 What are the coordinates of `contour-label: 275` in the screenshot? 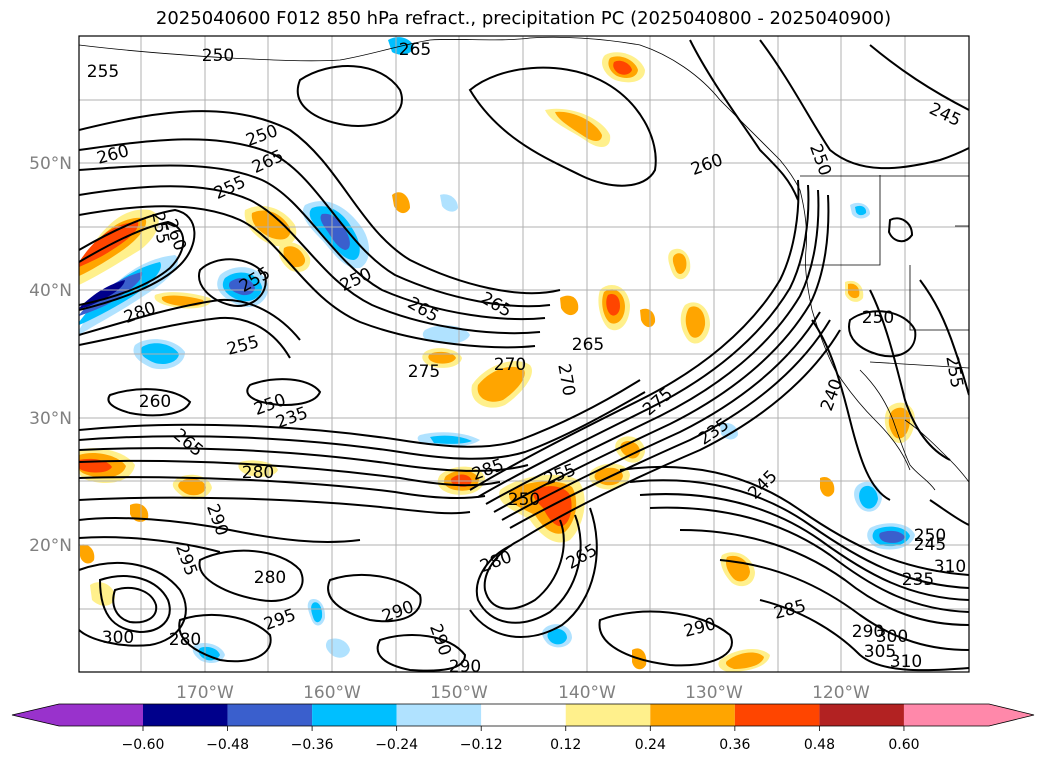 It's located at (424, 372).